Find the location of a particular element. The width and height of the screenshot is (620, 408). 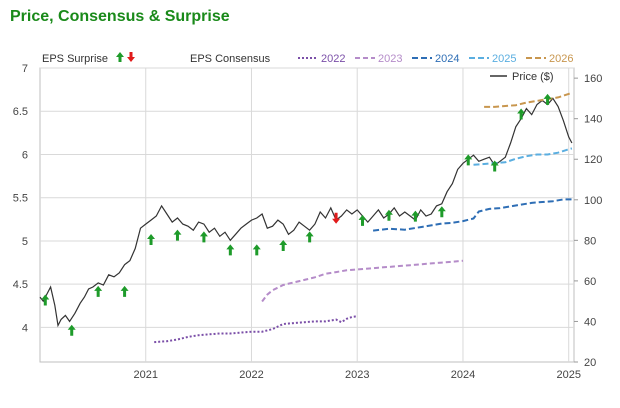

left-tick-label: 4 is located at coordinates (25, 328).